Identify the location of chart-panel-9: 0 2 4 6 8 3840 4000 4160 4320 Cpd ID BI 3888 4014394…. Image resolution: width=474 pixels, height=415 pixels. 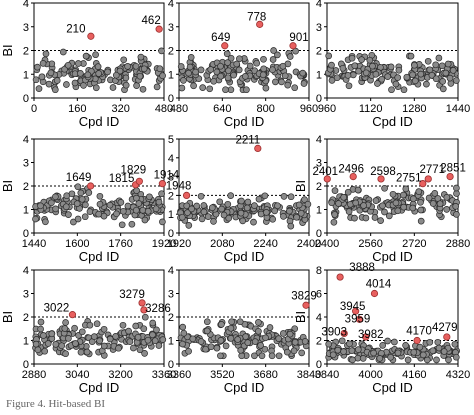
(381, 328).